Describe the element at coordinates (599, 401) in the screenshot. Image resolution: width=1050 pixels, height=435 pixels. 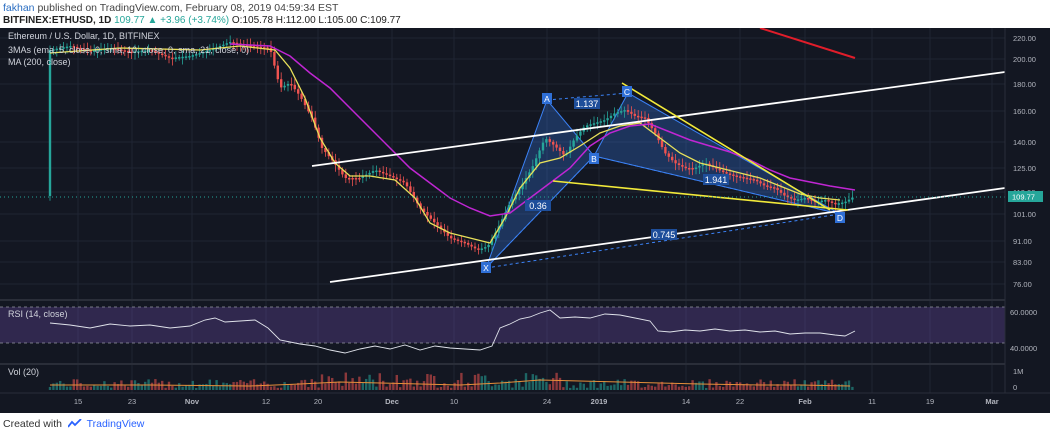
I see `time-tick: 2019` at that location.